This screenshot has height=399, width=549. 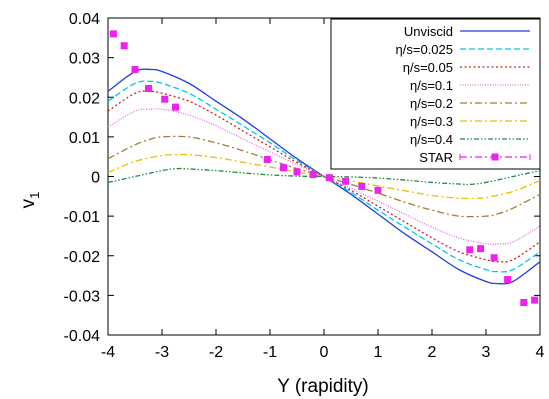 I want to click on x-tick-label: 1, so click(x=378, y=352).